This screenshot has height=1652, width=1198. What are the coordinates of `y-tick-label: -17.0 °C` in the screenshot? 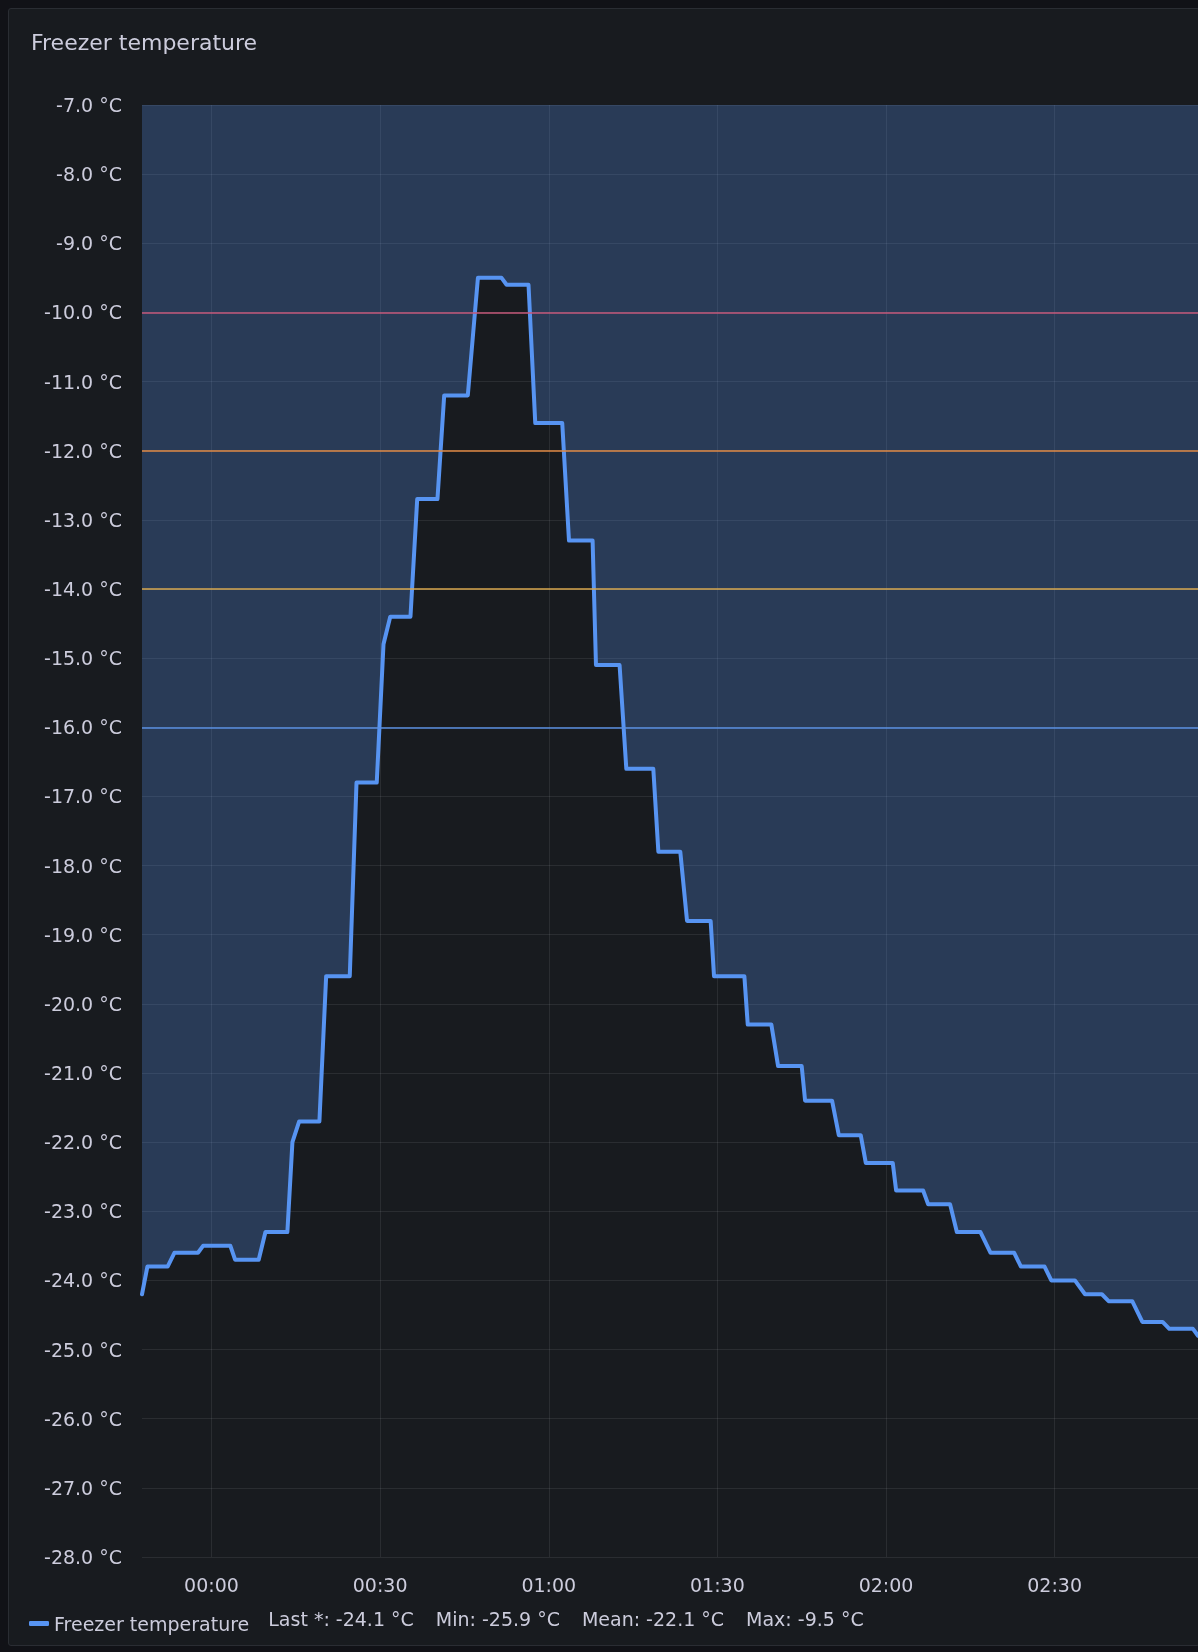 It's located at (83, 796).